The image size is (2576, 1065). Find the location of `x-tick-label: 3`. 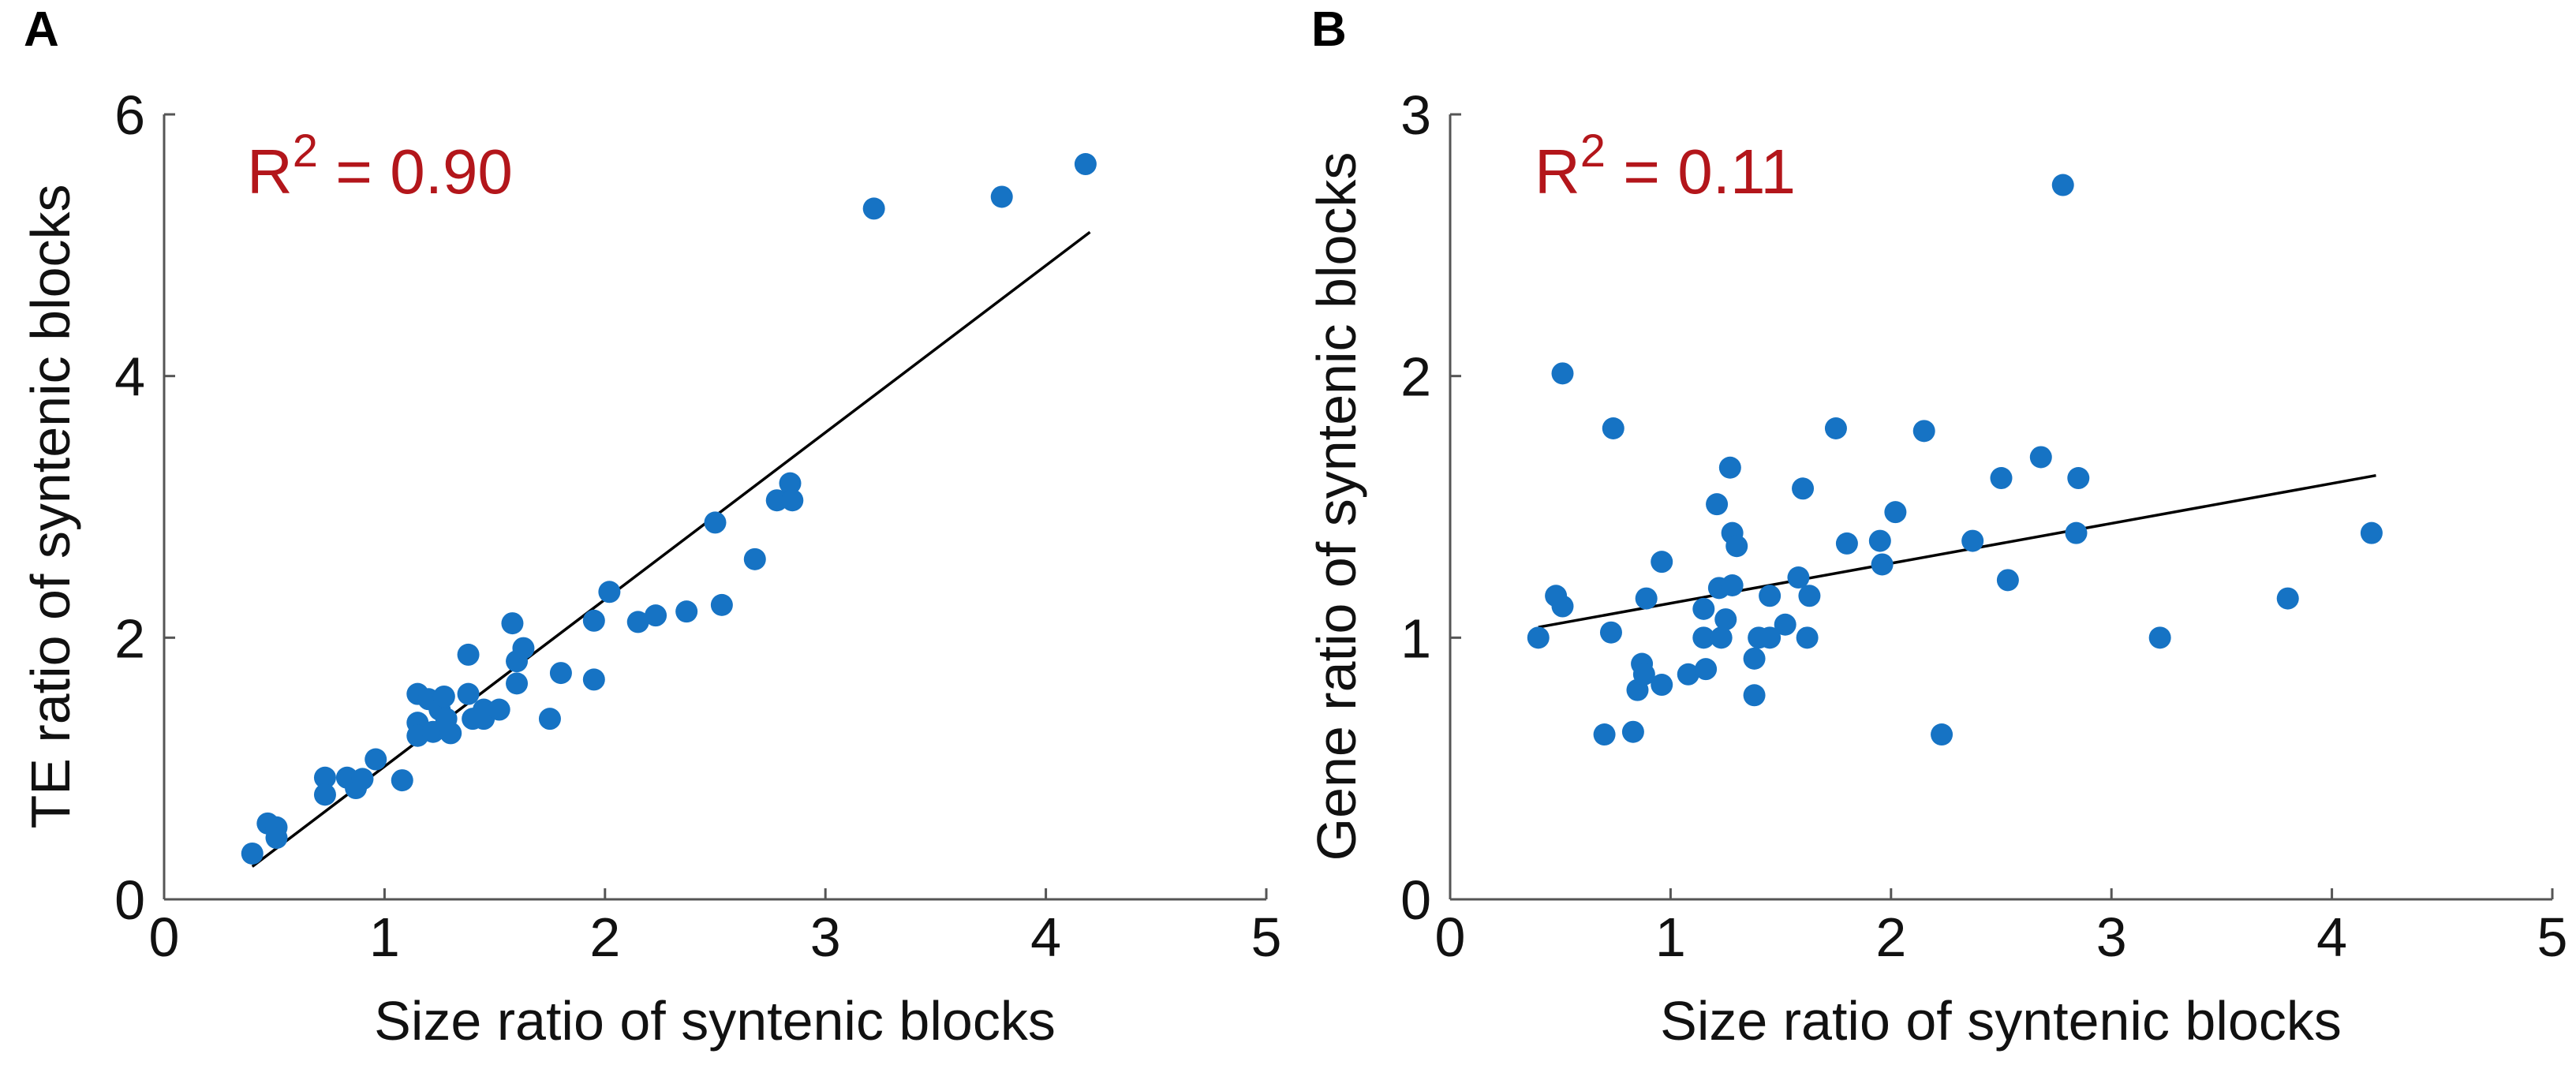

x-tick-label: 3 is located at coordinates (826, 937).